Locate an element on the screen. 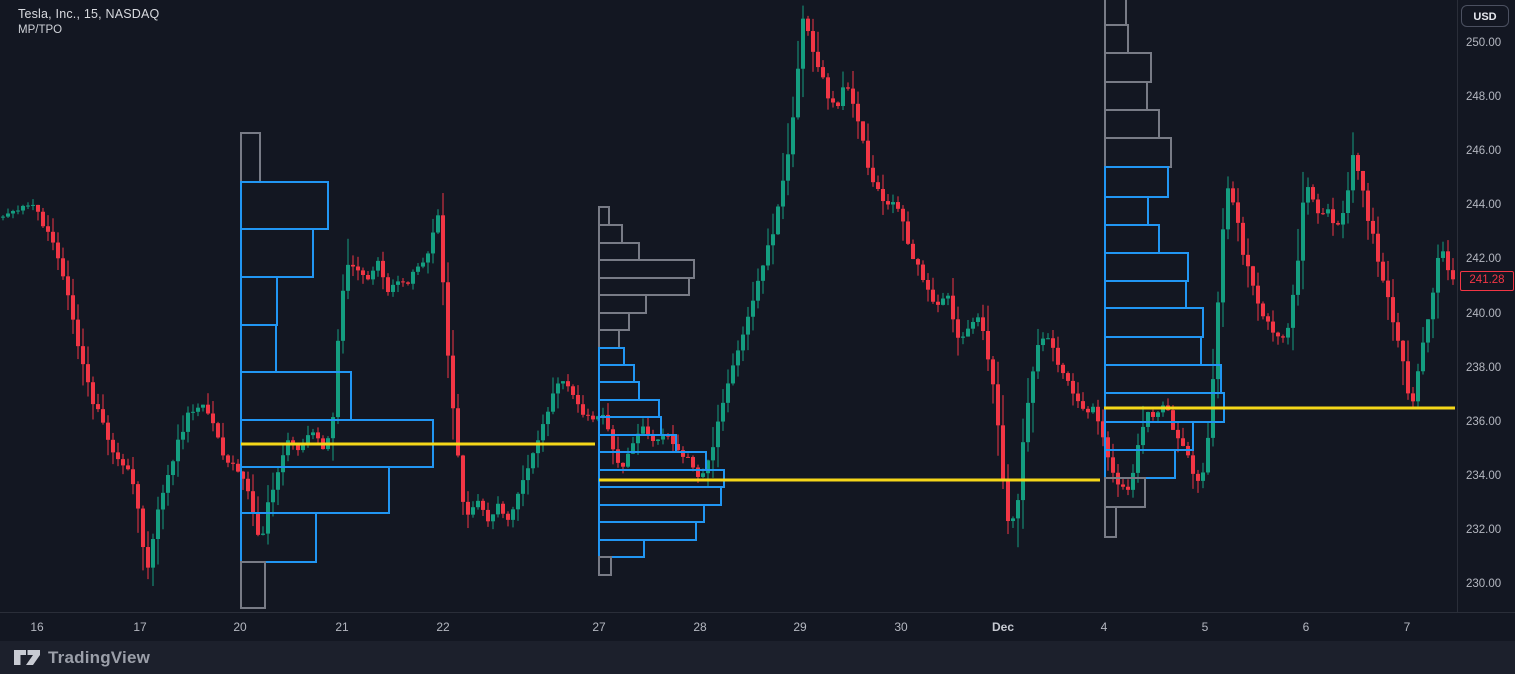  price-axis-label: 242.00 is located at coordinates (1484, 259).